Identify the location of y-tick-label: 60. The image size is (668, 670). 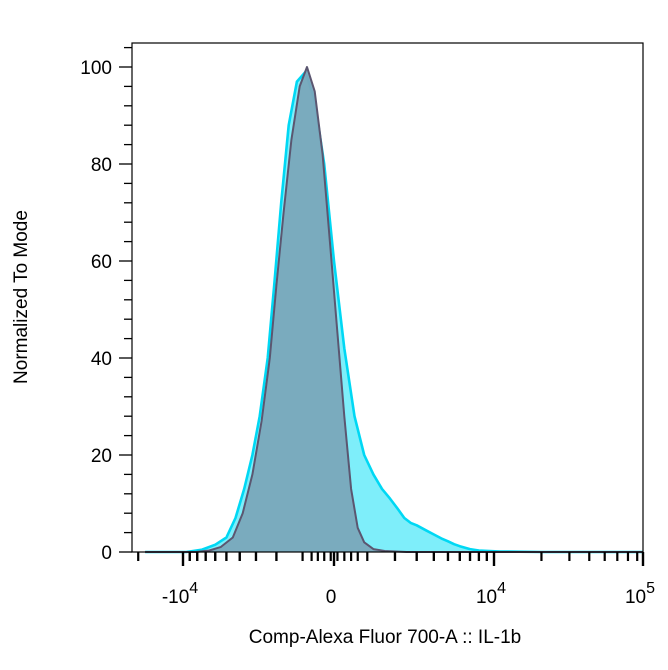
(101, 262).